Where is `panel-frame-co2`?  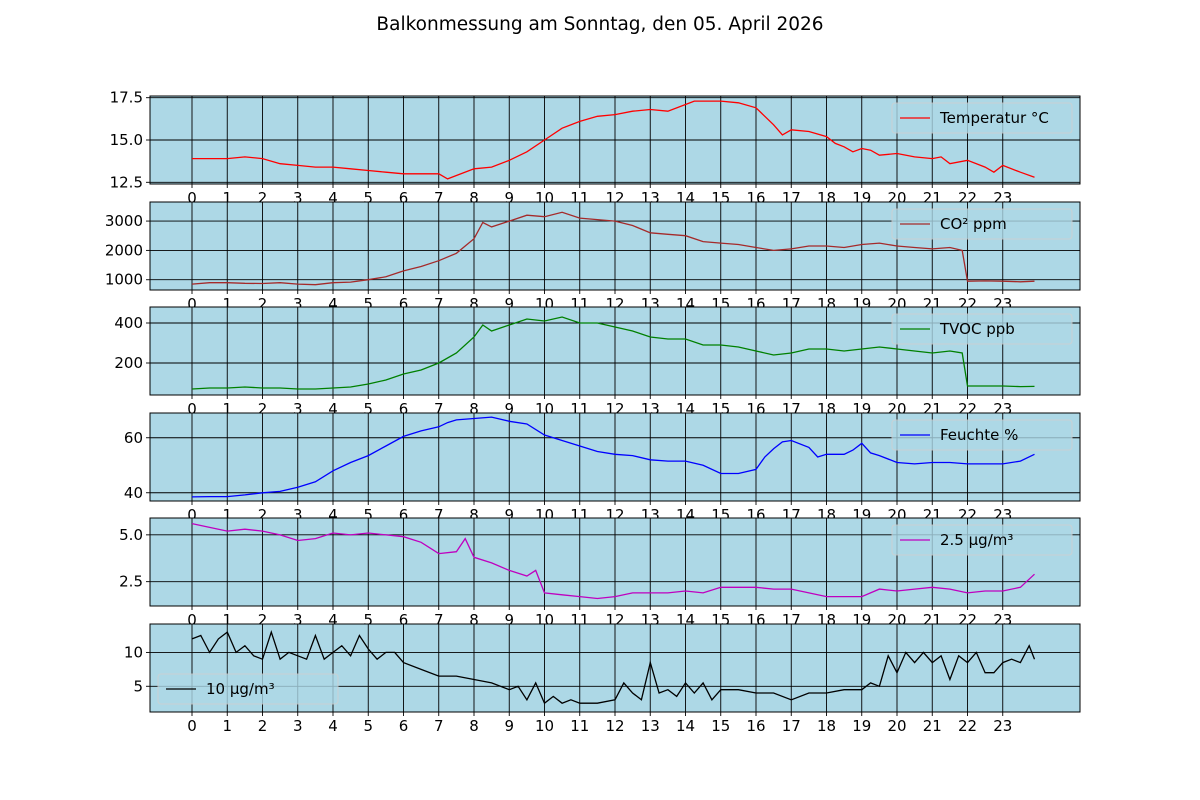
panel-frame-co2 is located at coordinates (615, 246).